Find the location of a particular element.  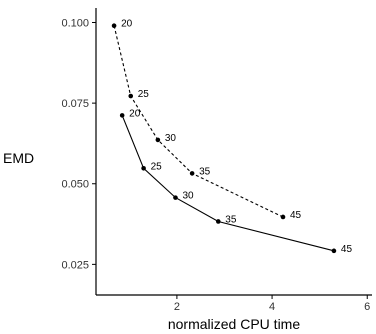

y-tick-label: 0.050 is located at coordinates (75, 185).